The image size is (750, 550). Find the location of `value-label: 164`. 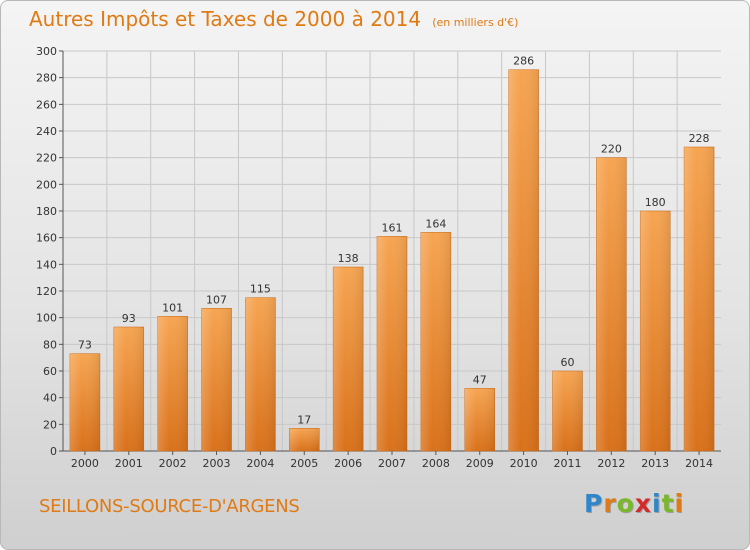

value-label: 164 is located at coordinates (435, 223).